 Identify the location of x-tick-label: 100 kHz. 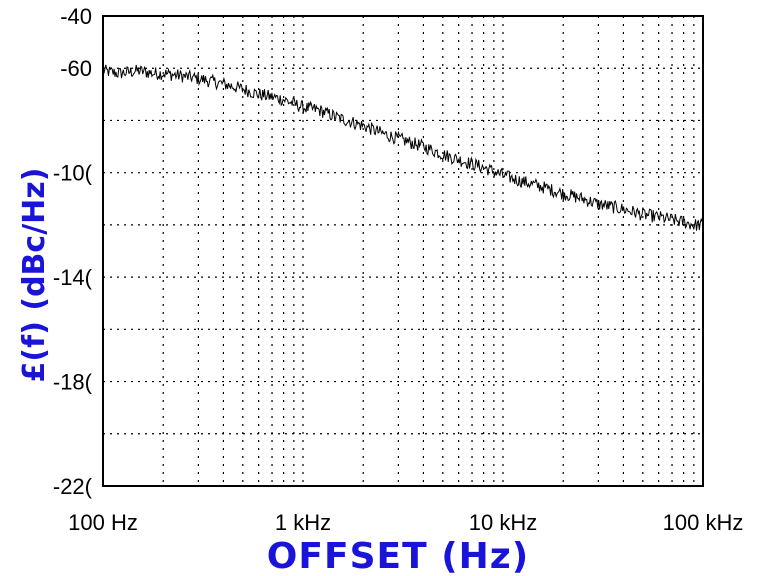
(703, 522).